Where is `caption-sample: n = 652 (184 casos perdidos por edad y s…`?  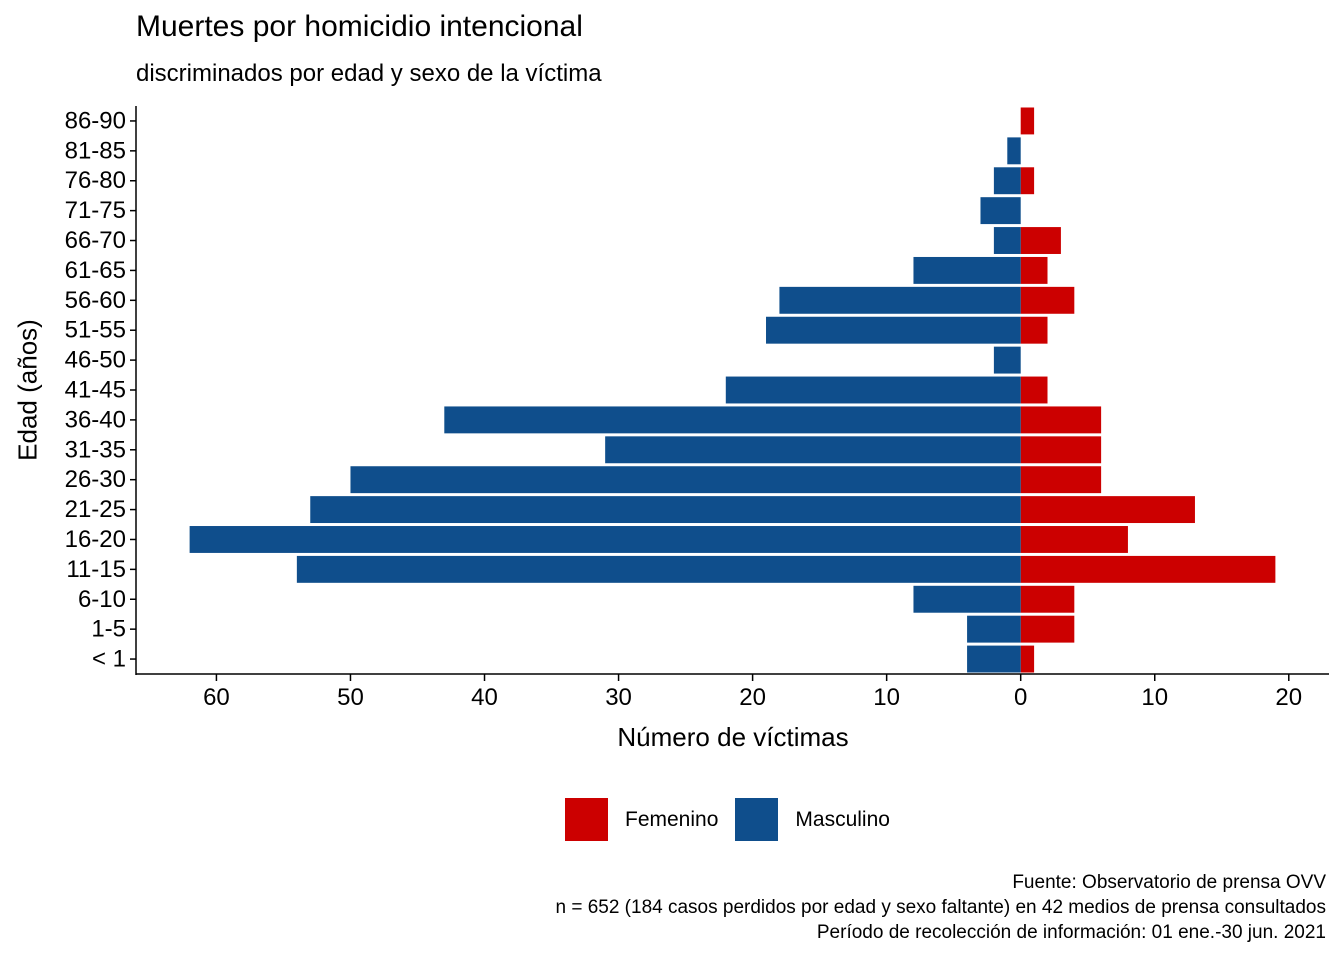 caption-sample: n = 652 (184 casos perdidos por edad y s… is located at coordinates (940, 907).